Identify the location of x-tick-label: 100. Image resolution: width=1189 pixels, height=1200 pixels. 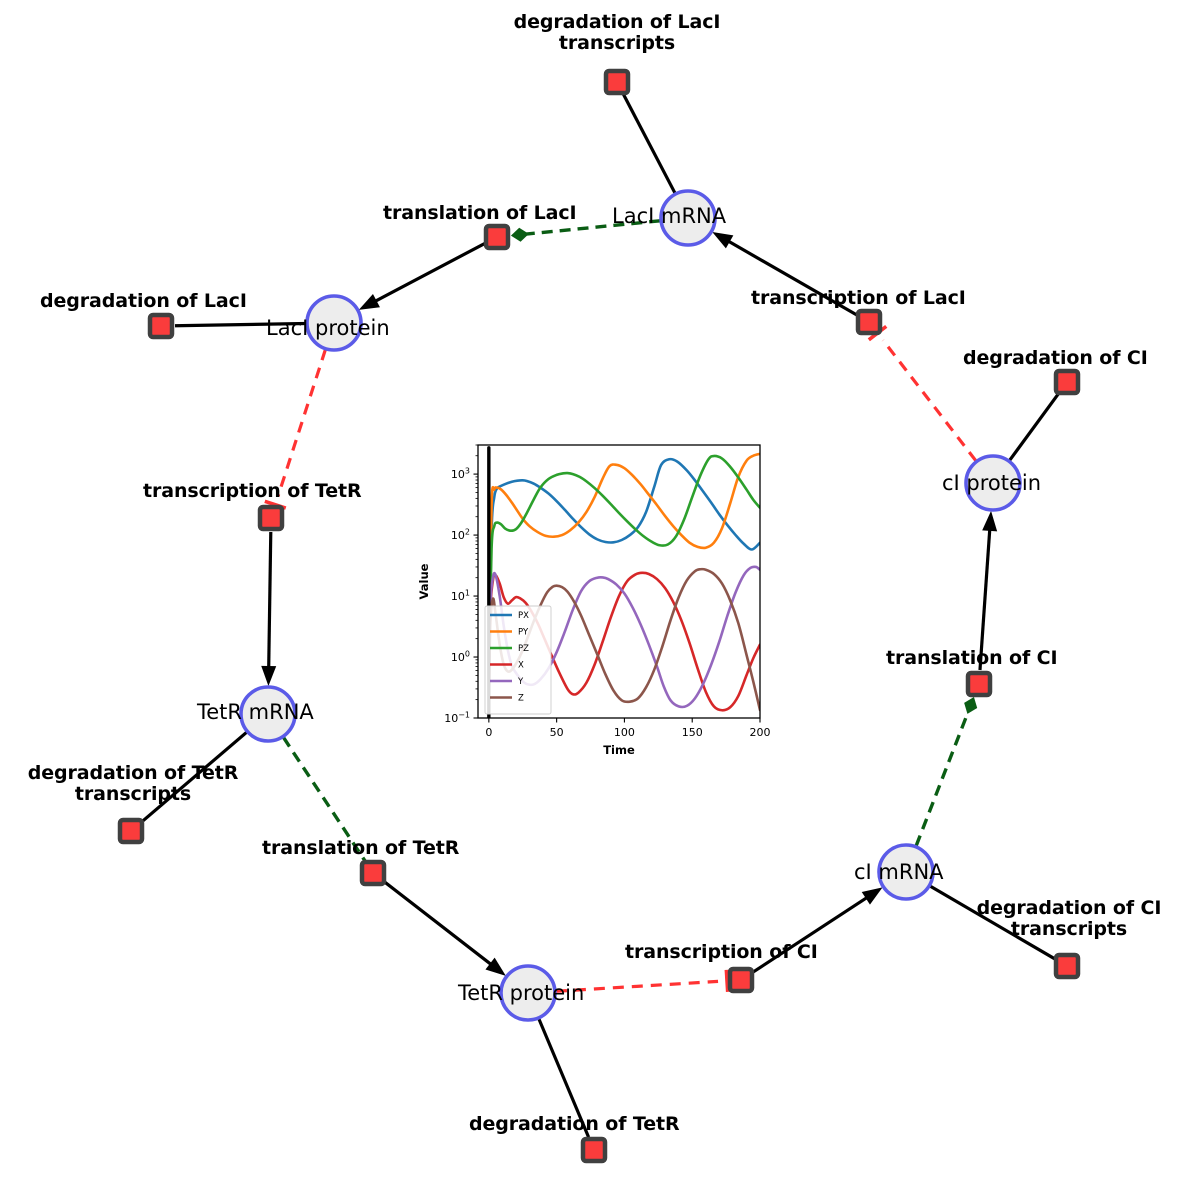
(624, 732).